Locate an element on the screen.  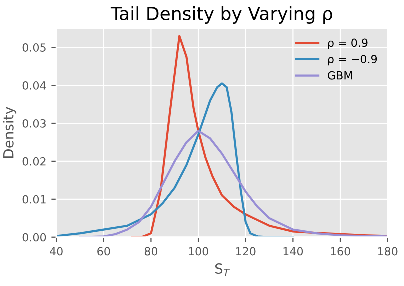
x-tick-label: 40 is located at coordinates (56, 251).